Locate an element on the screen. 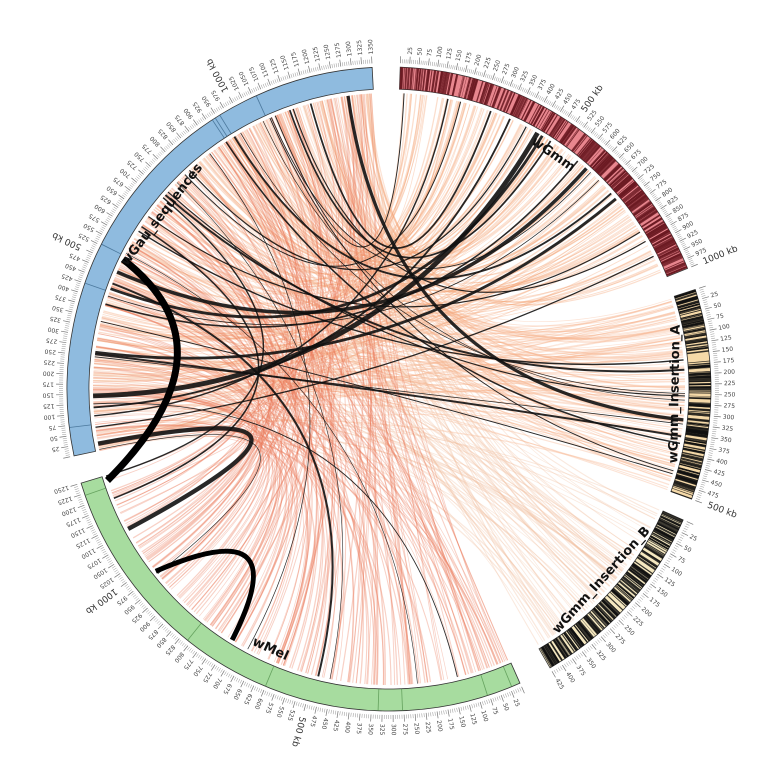  tick-label: 375 is located at coordinates (60, 298).